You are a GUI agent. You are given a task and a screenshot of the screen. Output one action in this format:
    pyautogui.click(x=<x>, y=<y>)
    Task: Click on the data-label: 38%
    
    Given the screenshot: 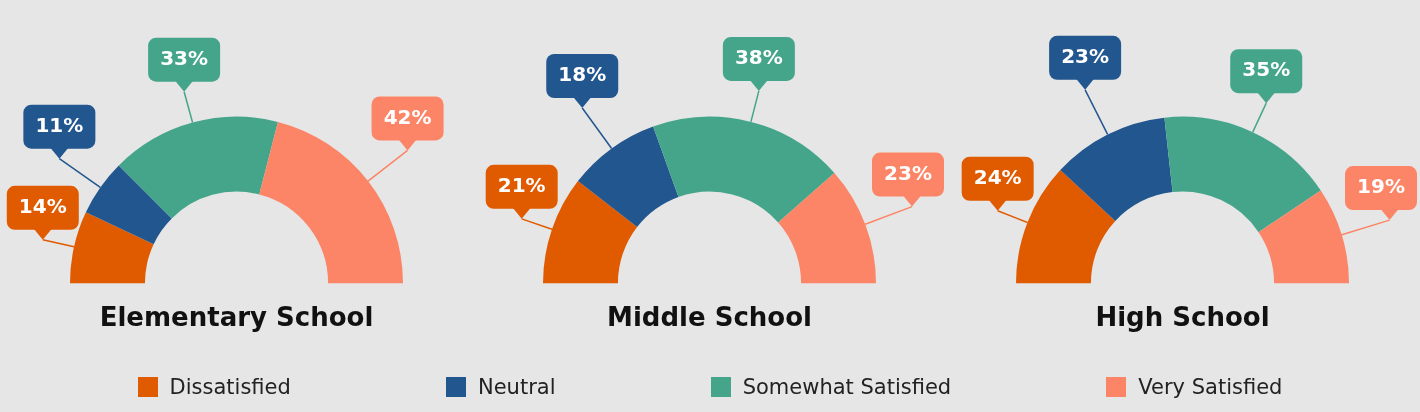 What is the action you would take?
    pyautogui.click(x=758, y=57)
    